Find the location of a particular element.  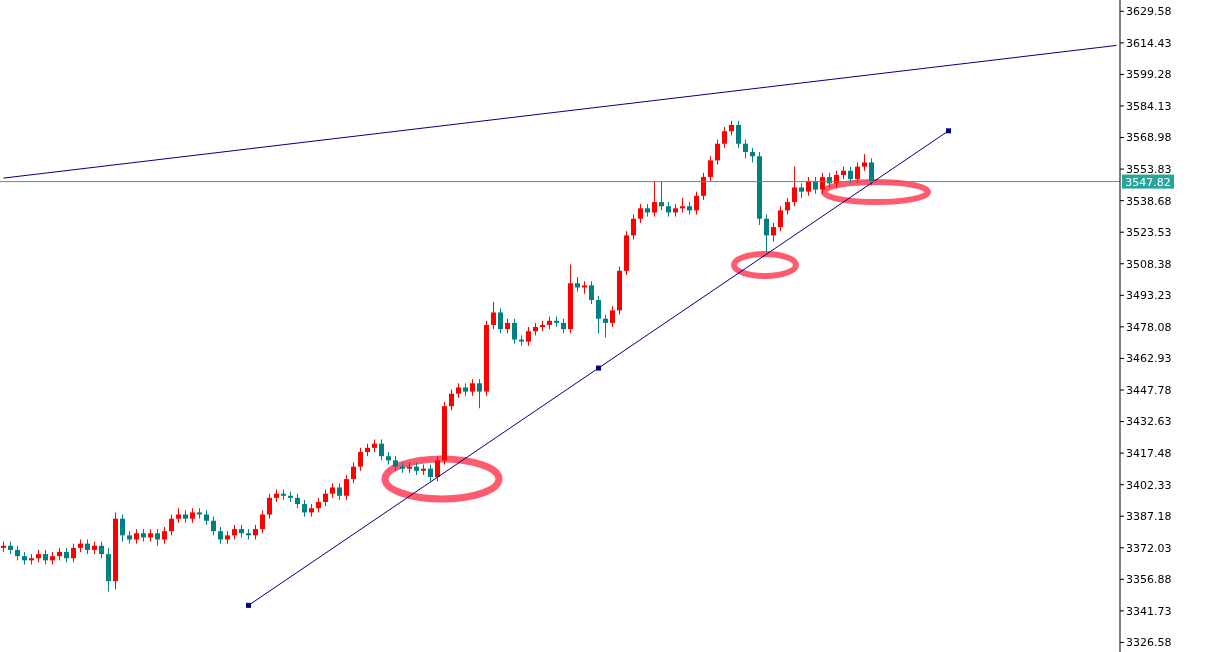

y-tick-label: 3538.68 is located at coordinates (1149, 201).